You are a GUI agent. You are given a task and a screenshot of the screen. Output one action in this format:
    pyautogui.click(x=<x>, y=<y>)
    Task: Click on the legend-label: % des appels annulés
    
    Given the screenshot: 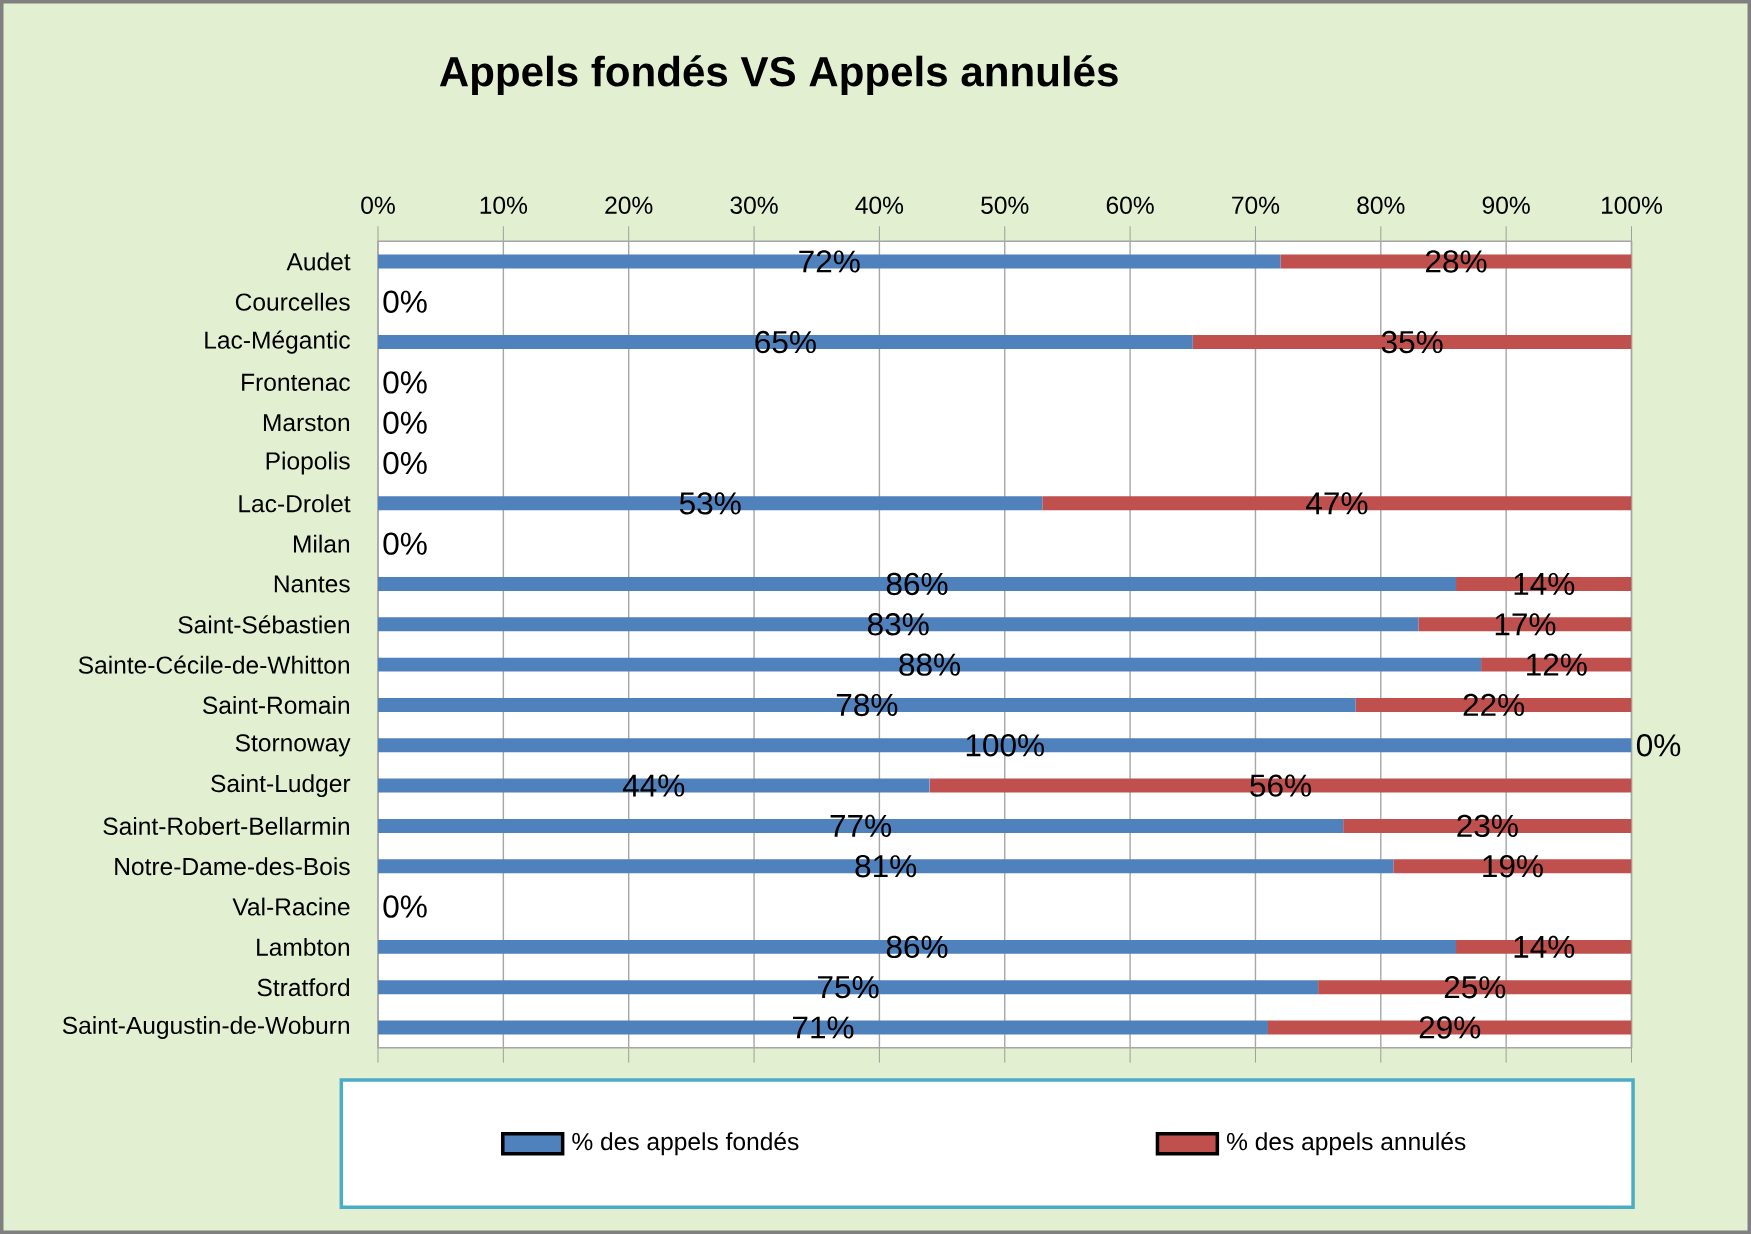 What is the action you would take?
    pyautogui.click(x=1346, y=1144)
    